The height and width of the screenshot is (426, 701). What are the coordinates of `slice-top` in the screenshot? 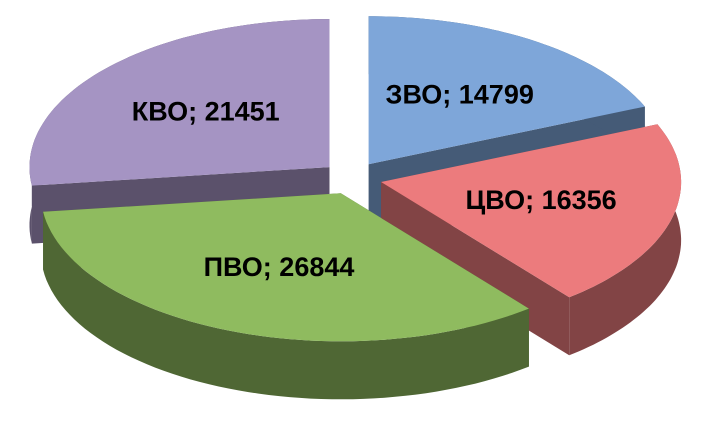 It's located at (506, 90).